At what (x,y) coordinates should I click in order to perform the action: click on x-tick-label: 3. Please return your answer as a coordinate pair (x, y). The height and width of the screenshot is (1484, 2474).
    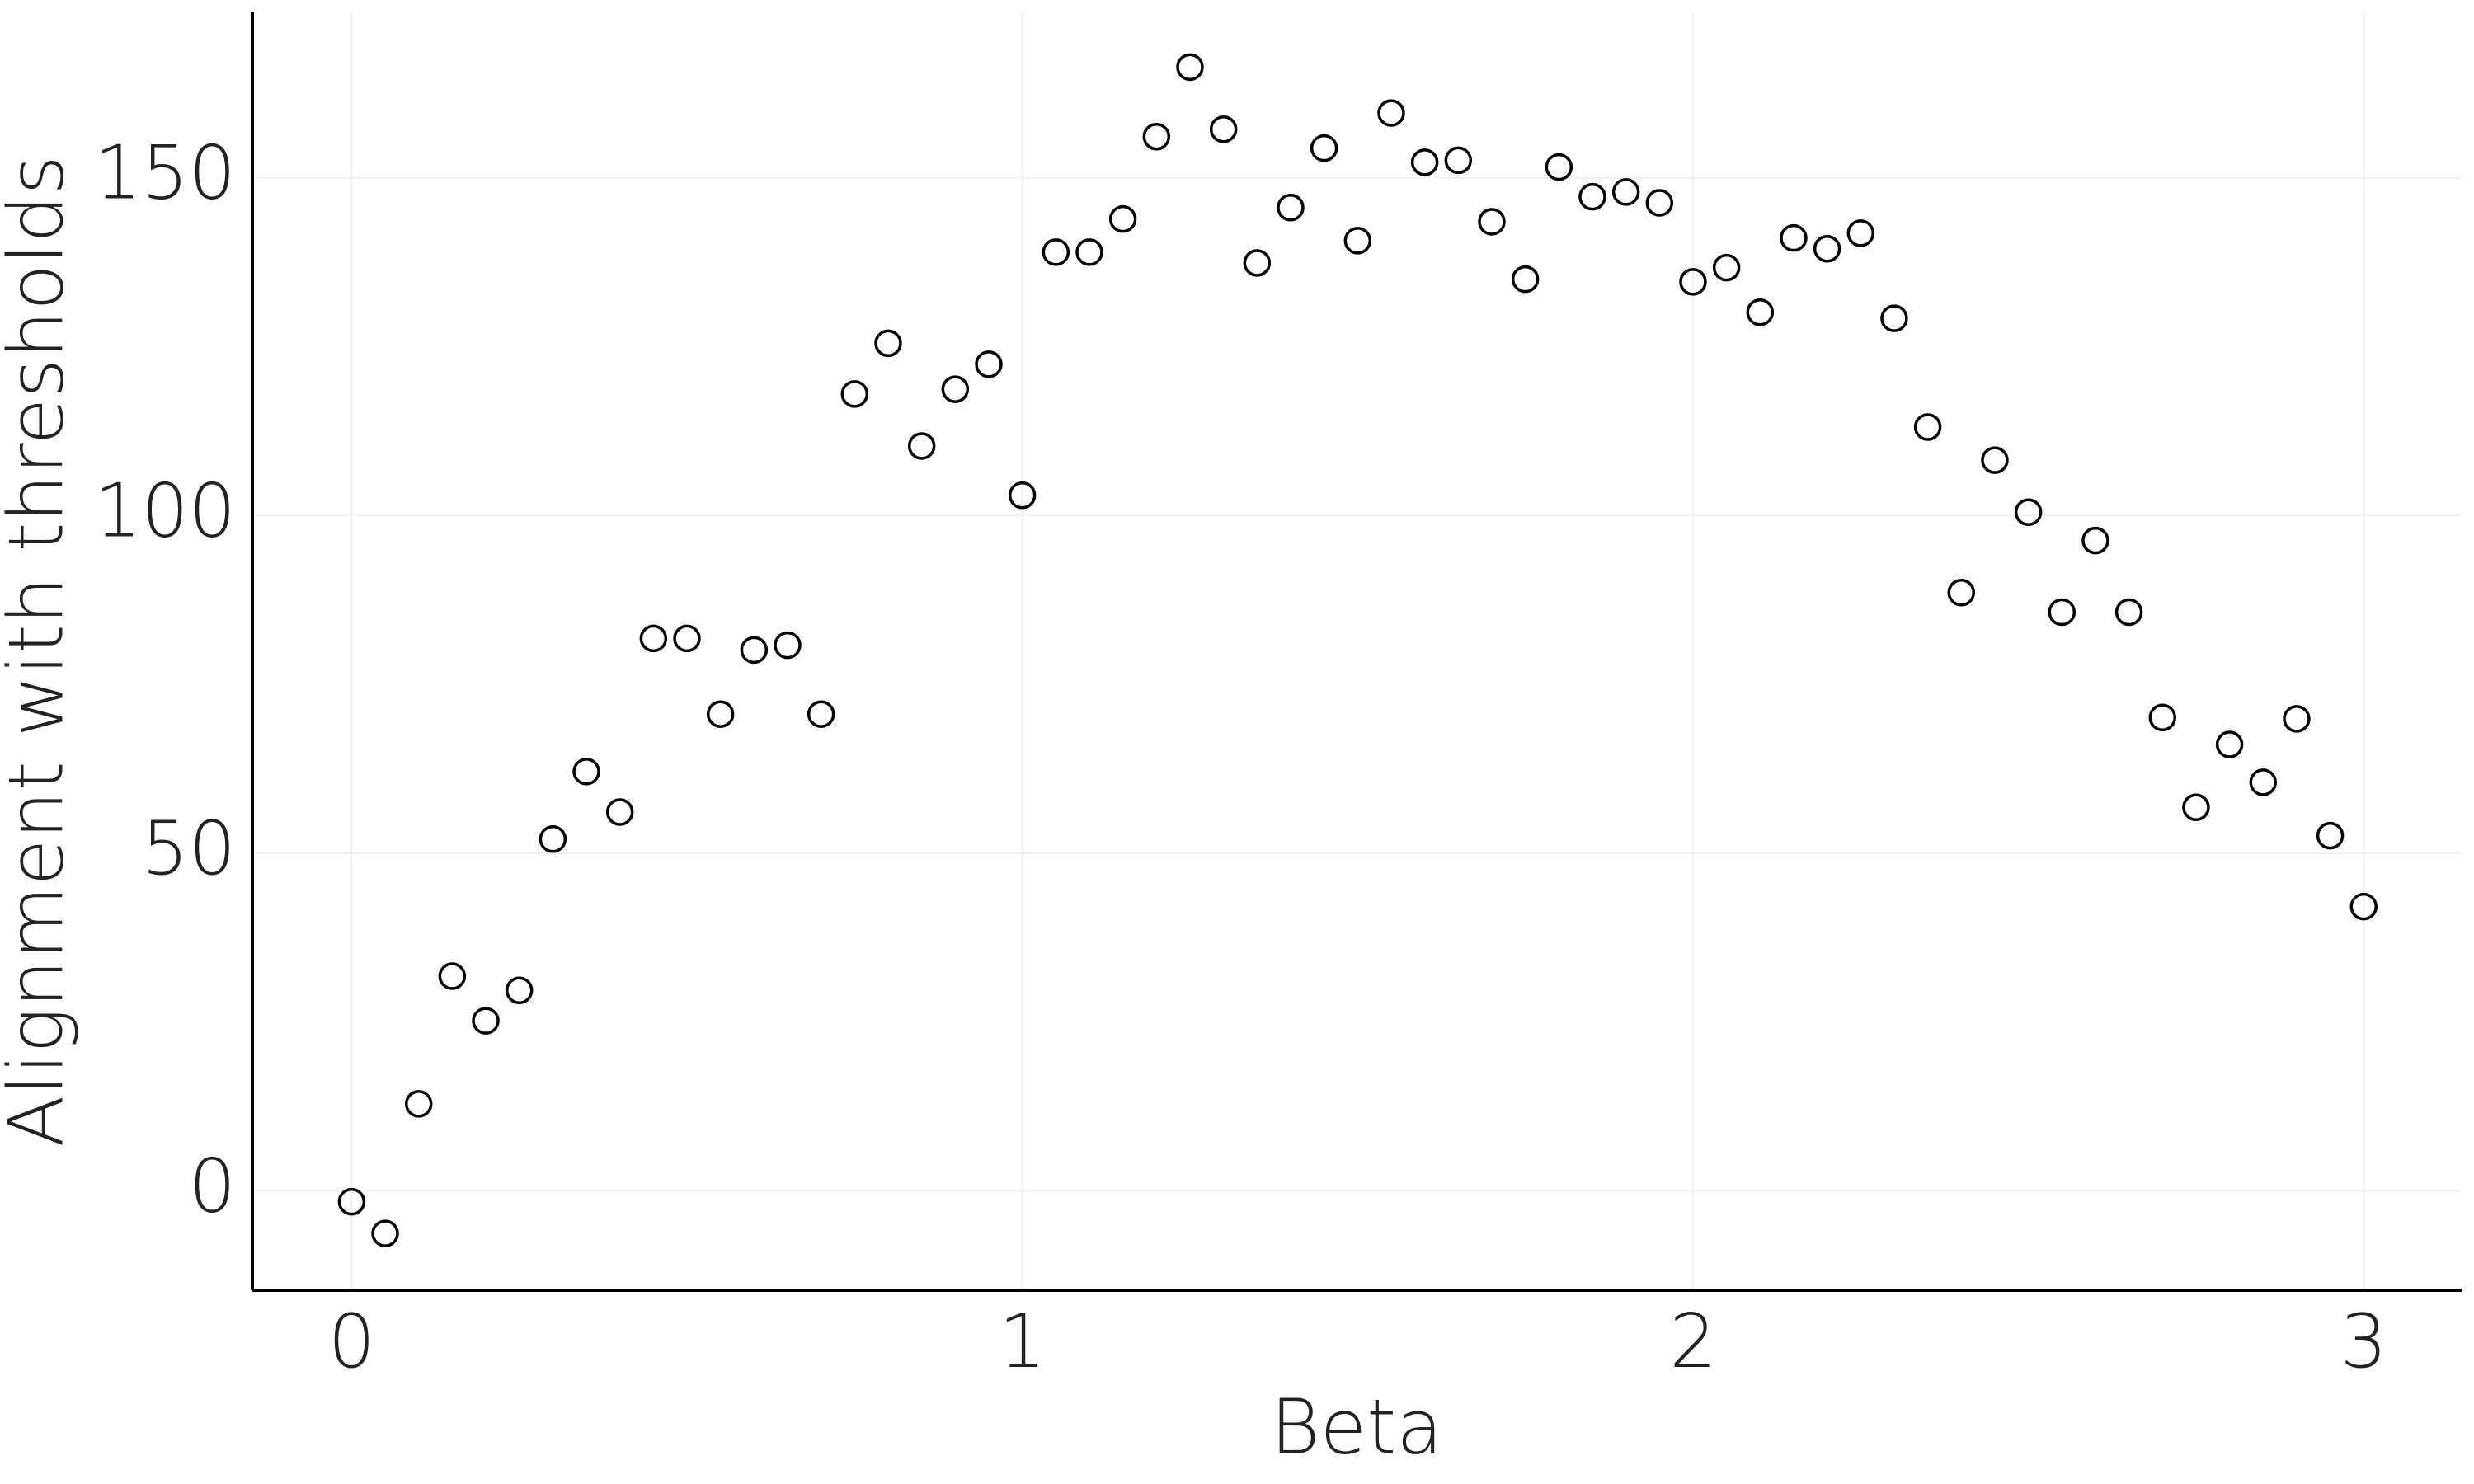
    Looking at the image, I should click on (2363, 1341).